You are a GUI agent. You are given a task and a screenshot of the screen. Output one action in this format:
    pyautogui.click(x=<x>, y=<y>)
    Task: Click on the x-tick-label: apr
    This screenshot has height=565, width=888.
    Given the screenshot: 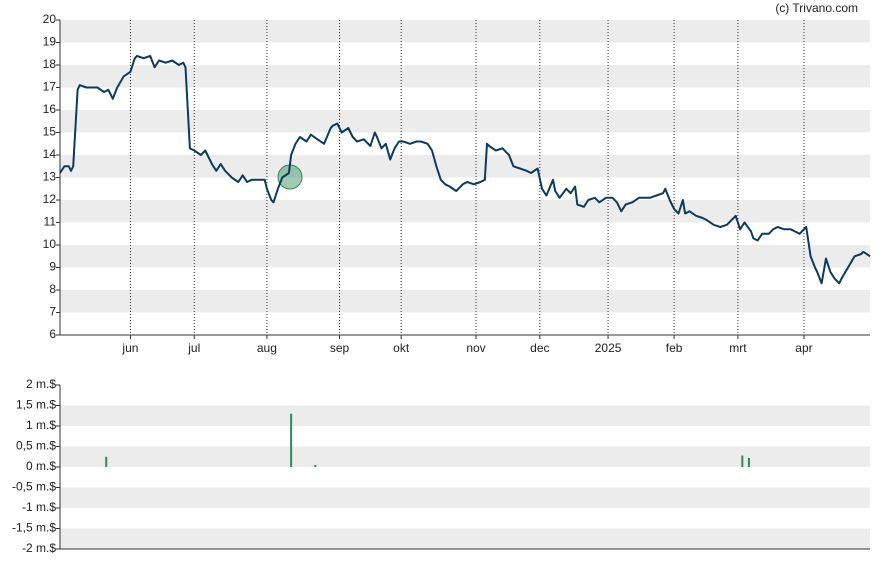 What is the action you would take?
    pyautogui.click(x=803, y=348)
    